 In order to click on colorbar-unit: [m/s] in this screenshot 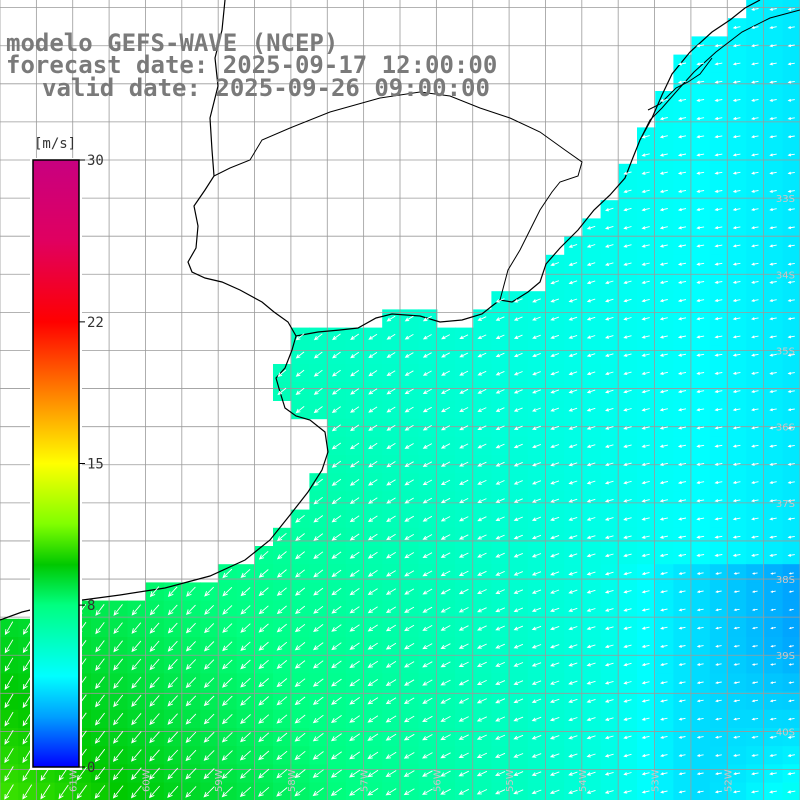, I will do `click(55, 144)`.